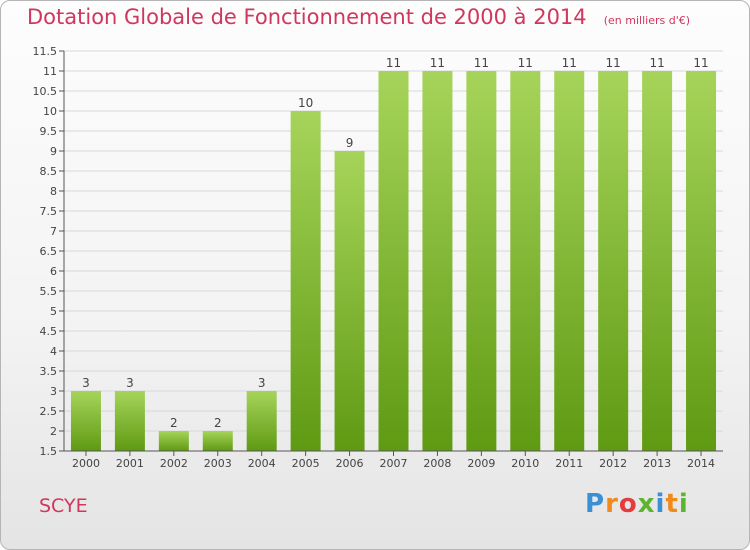 This screenshot has height=550, width=750. What do you see at coordinates (394, 463) in the screenshot?
I see `x-tick-label: 2007` at bounding box center [394, 463].